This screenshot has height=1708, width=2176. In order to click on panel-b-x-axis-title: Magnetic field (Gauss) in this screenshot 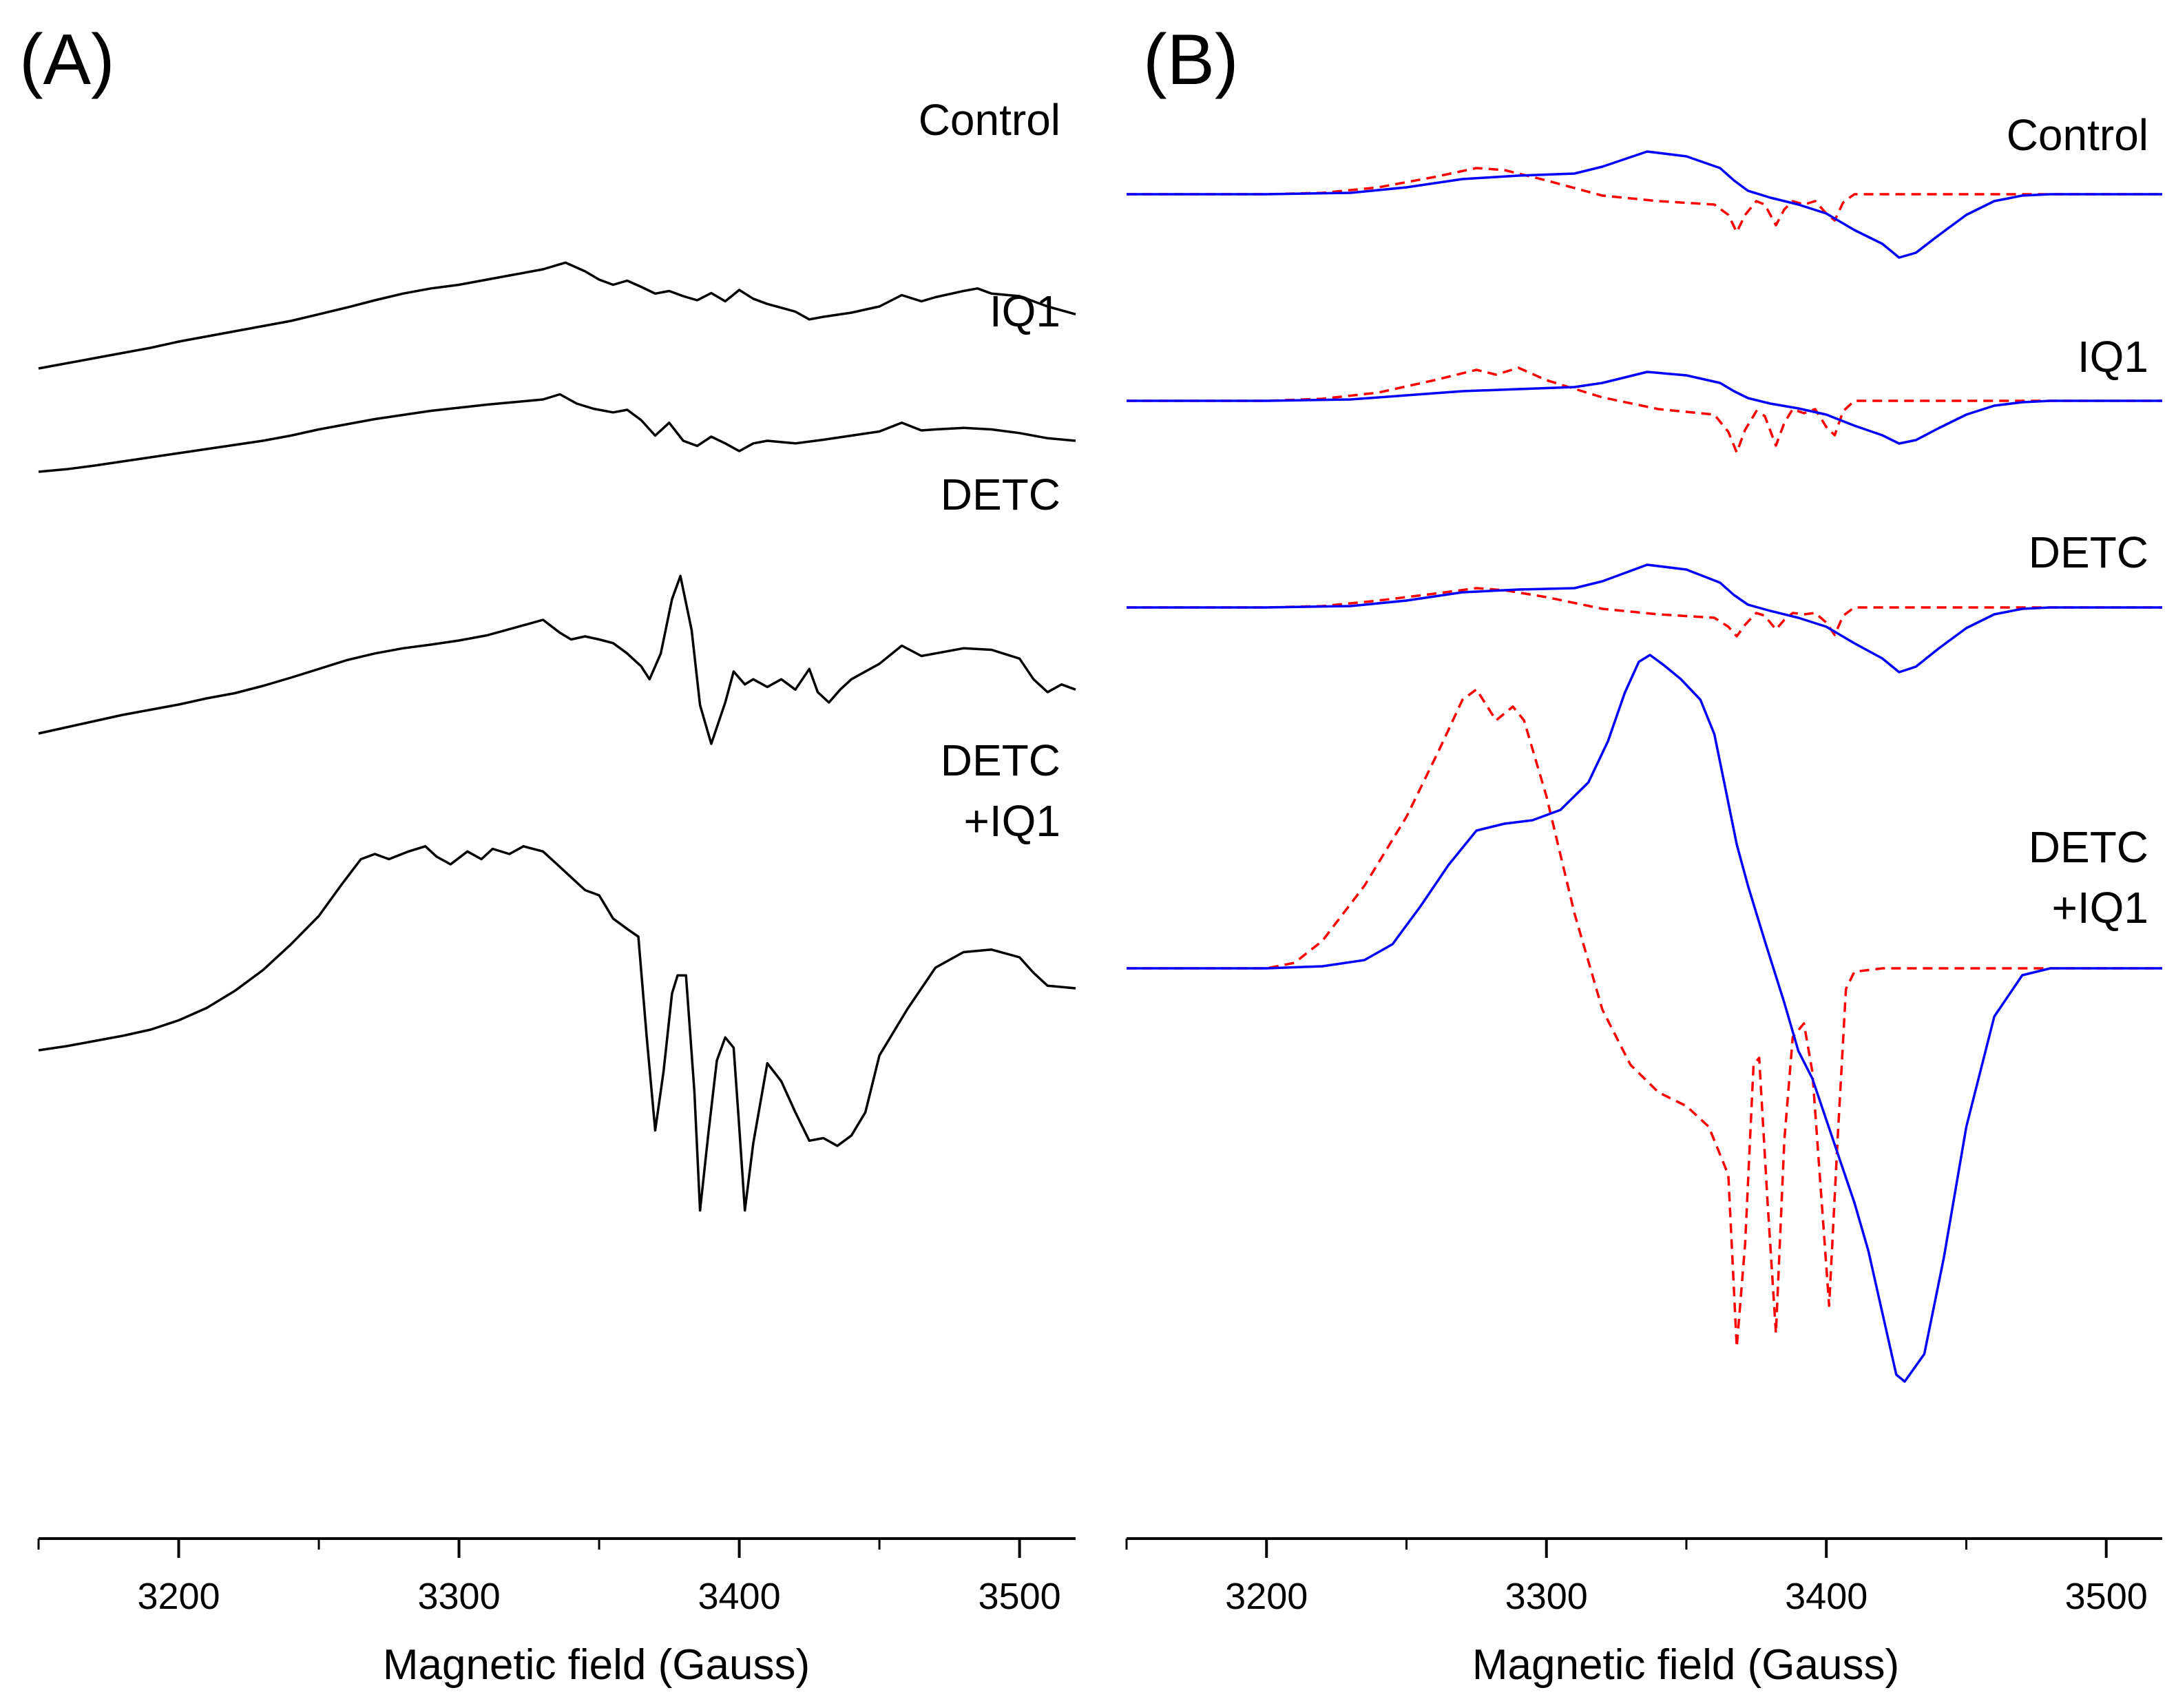, I will do `click(1685, 1665)`.